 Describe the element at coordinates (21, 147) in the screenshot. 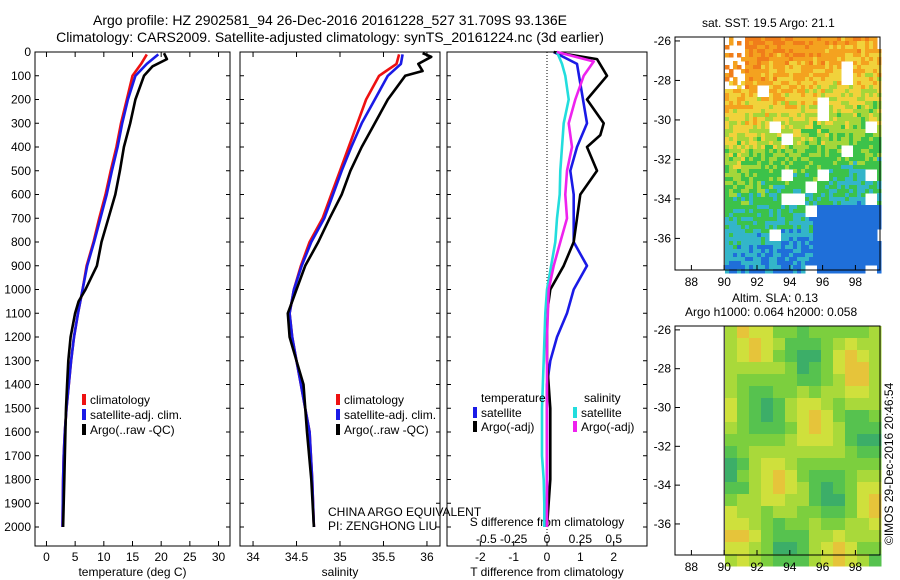

I see `y-tick-label-4: 400` at that location.